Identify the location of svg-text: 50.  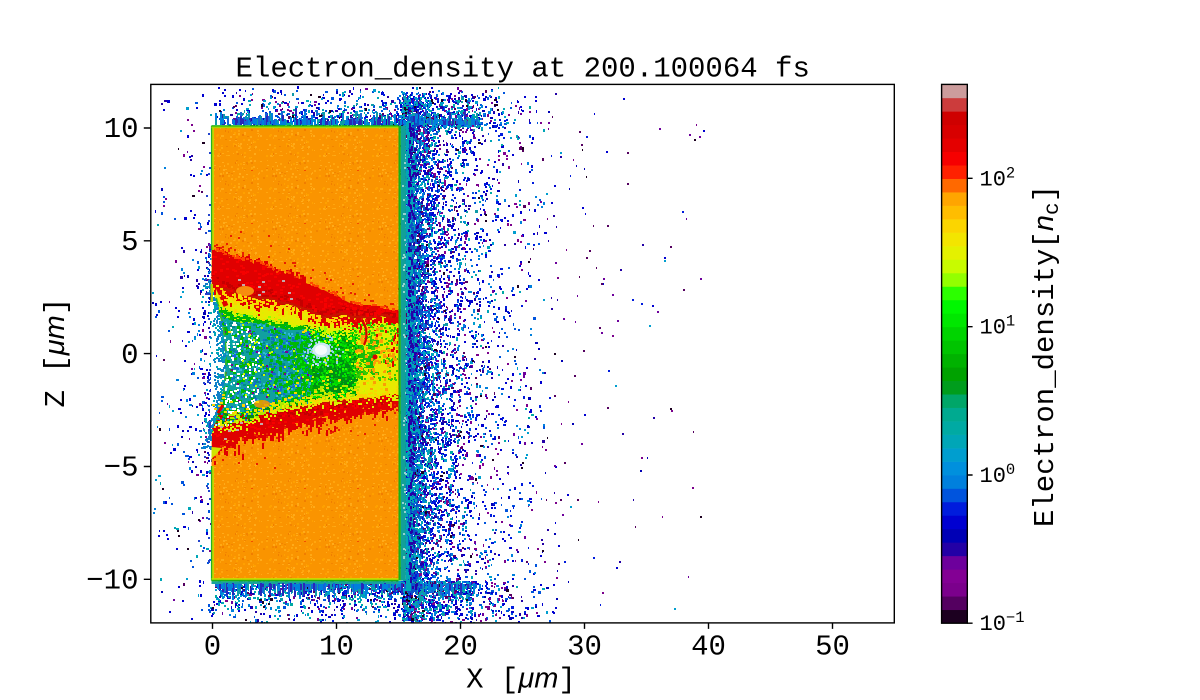
(832, 647).